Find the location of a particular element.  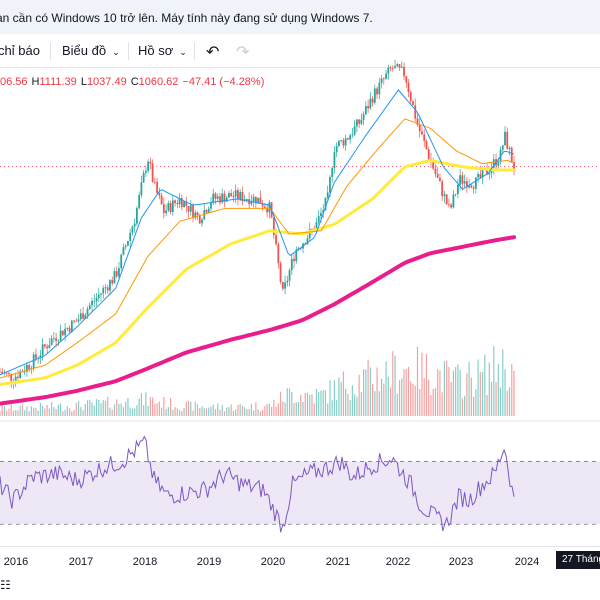

chart-type-button: Biểu đồ ⌄ is located at coordinates (91, 50).